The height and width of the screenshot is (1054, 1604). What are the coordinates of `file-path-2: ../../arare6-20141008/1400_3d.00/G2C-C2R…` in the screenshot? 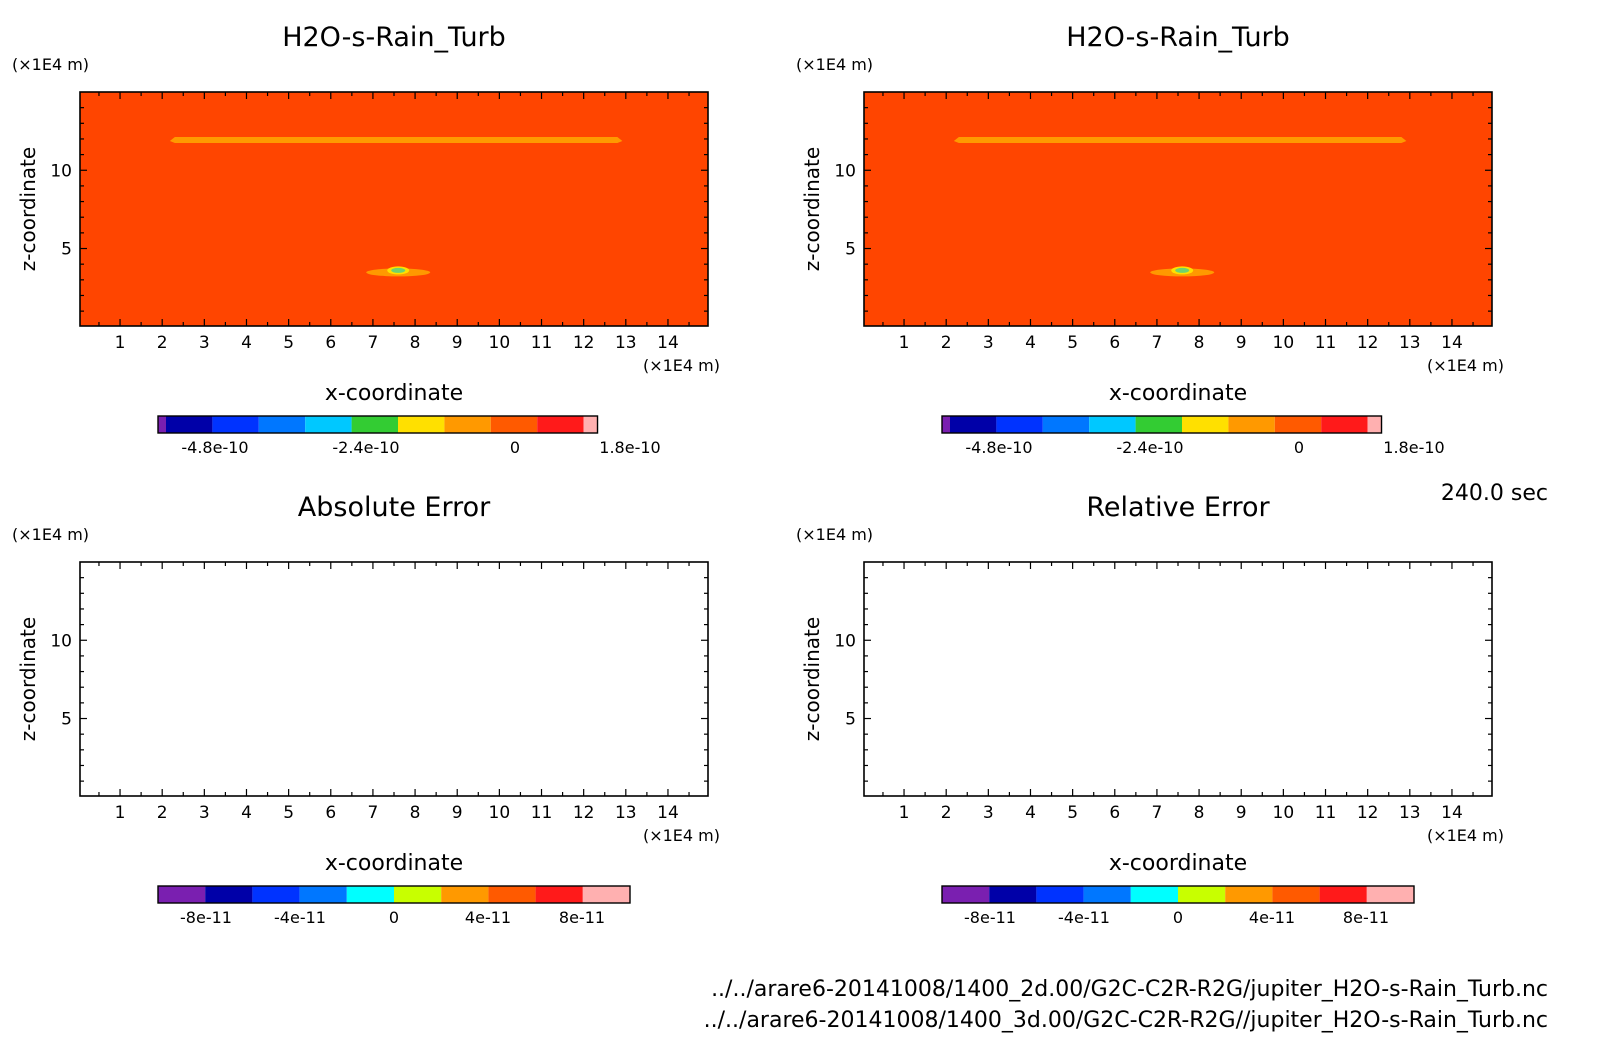 It's located at (1126, 1020).